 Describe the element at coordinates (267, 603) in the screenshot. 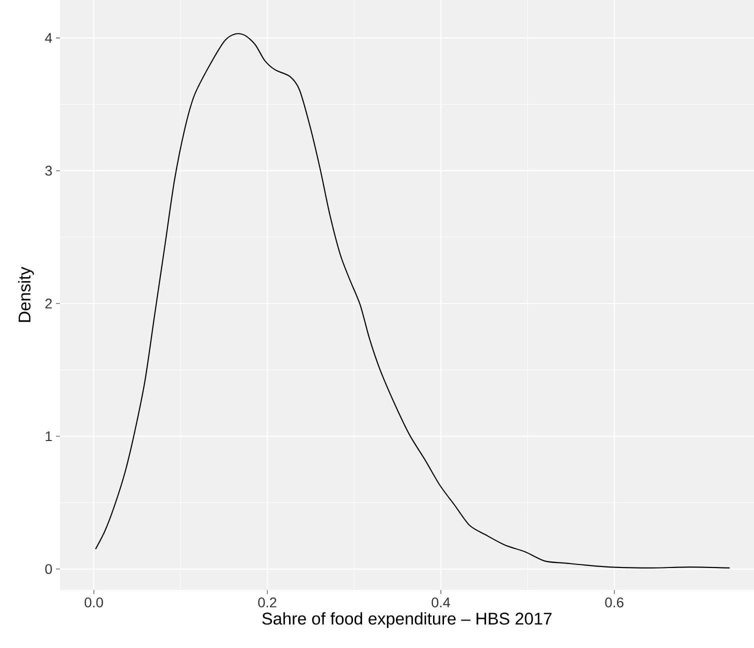

I see `x-tick-label: 0.2` at that location.